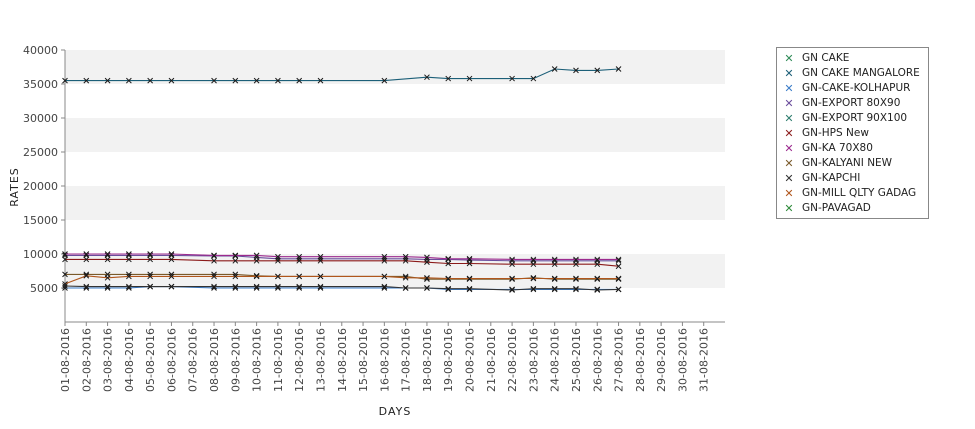  Describe the element at coordinates (835, 133) in the screenshot. I see `legend-label: GN-HPS New` at that location.